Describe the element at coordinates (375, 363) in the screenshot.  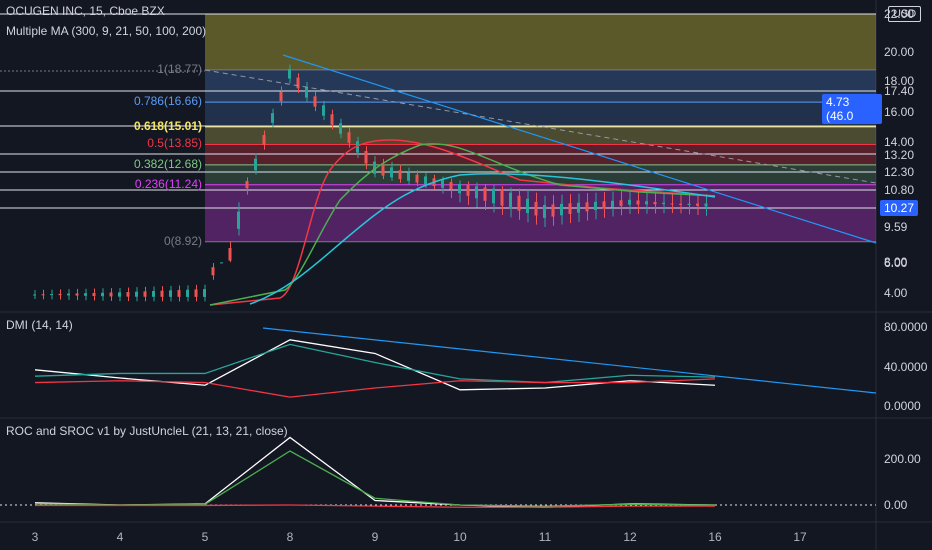
I see `dmi-plus-line` at that location.